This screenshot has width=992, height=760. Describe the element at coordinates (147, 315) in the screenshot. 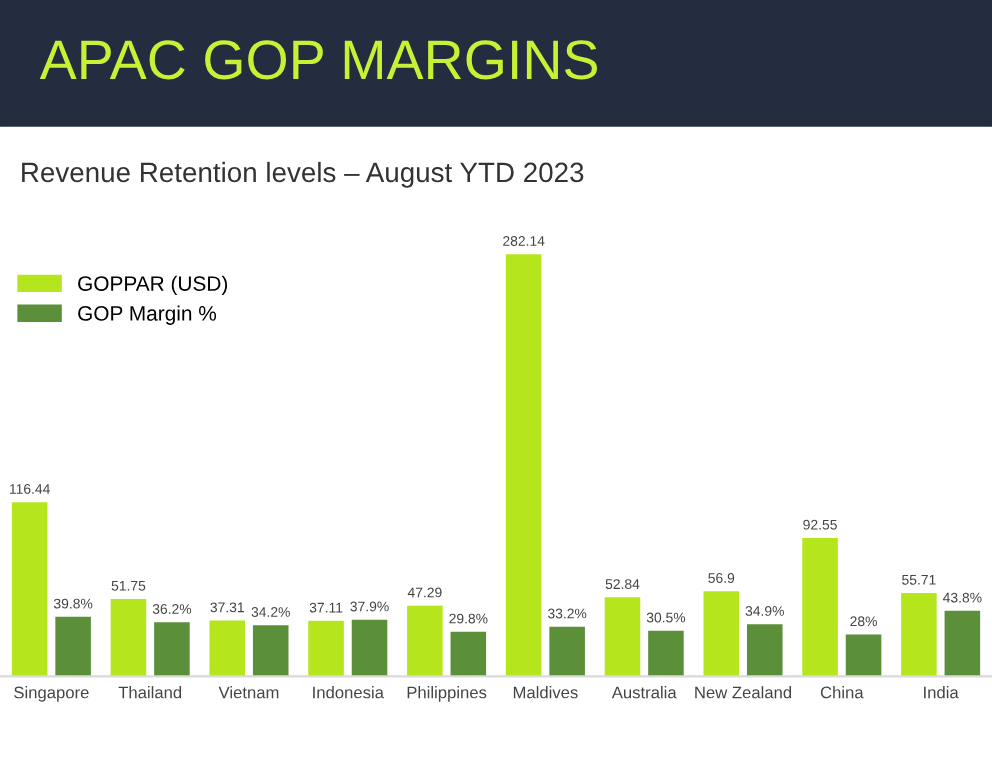

I see `legend-label: GOP Margin %` at that location.